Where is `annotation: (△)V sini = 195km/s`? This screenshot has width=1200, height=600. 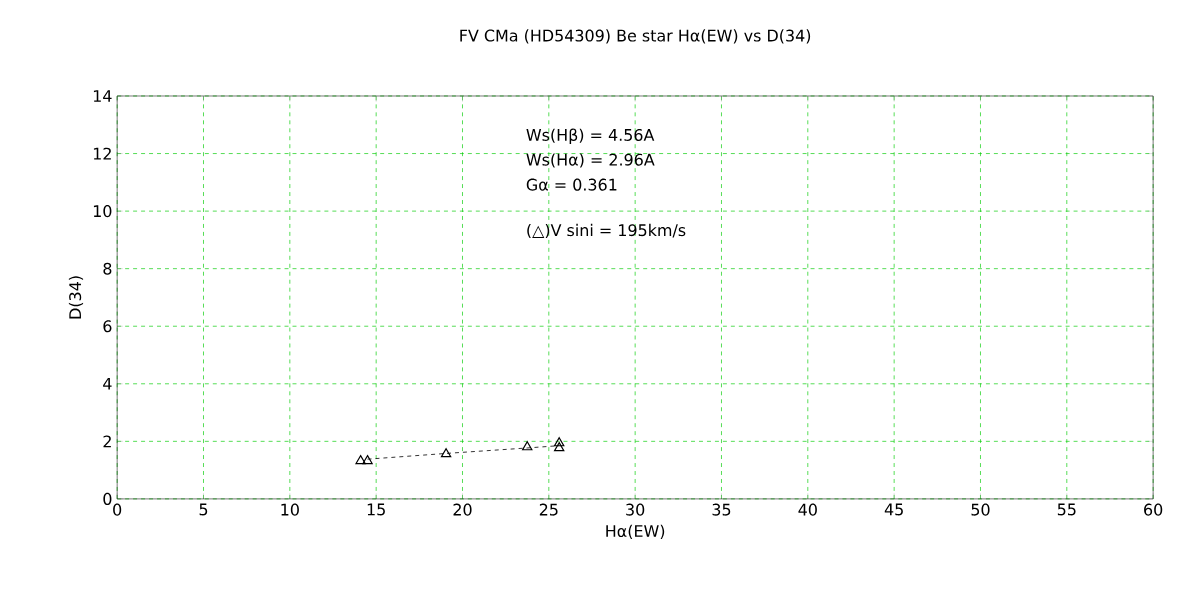 annotation: (△)V sini = 195km/s is located at coordinates (606, 231).